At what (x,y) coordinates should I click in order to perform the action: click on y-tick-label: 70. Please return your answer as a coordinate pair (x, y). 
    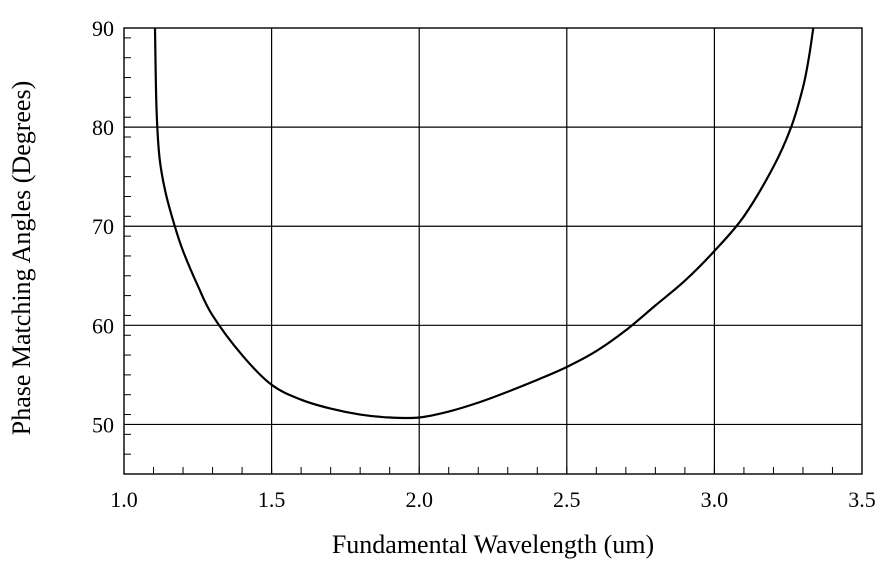
    Looking at the image, I should click on (103, 226).